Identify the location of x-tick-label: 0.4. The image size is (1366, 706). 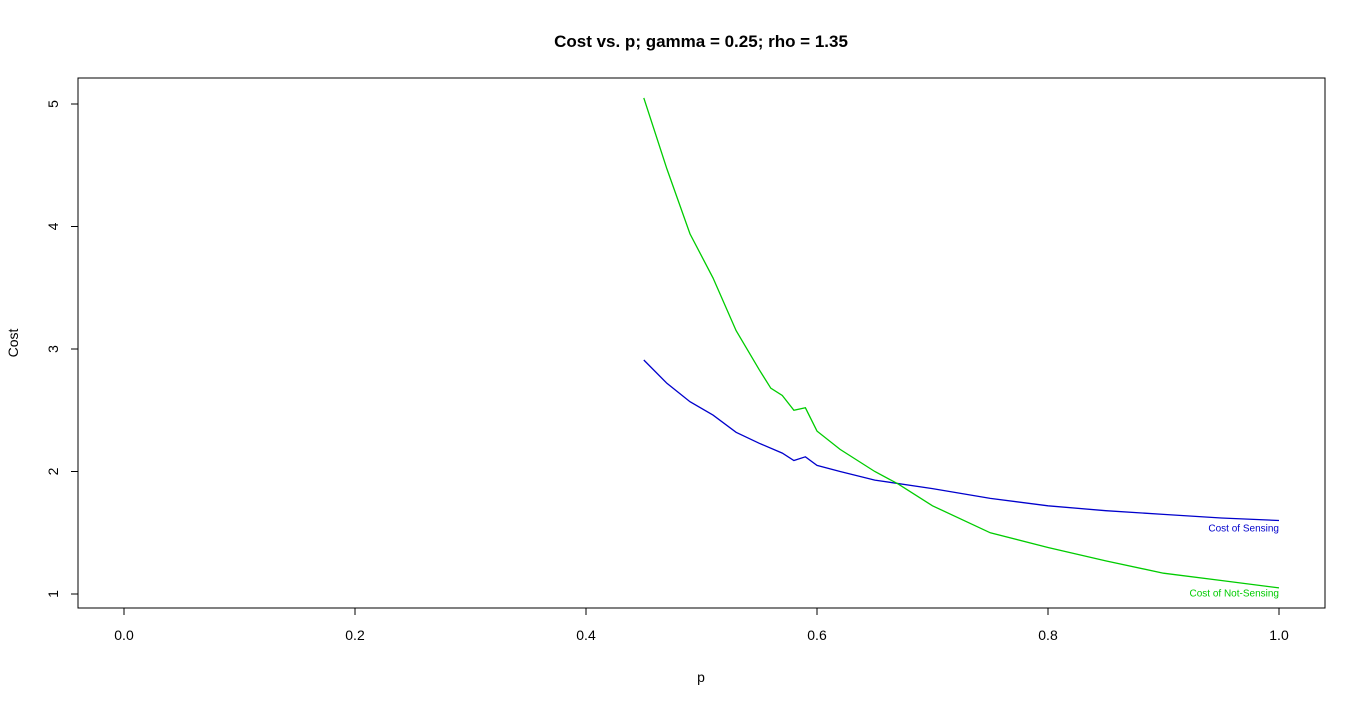
(586, 635).